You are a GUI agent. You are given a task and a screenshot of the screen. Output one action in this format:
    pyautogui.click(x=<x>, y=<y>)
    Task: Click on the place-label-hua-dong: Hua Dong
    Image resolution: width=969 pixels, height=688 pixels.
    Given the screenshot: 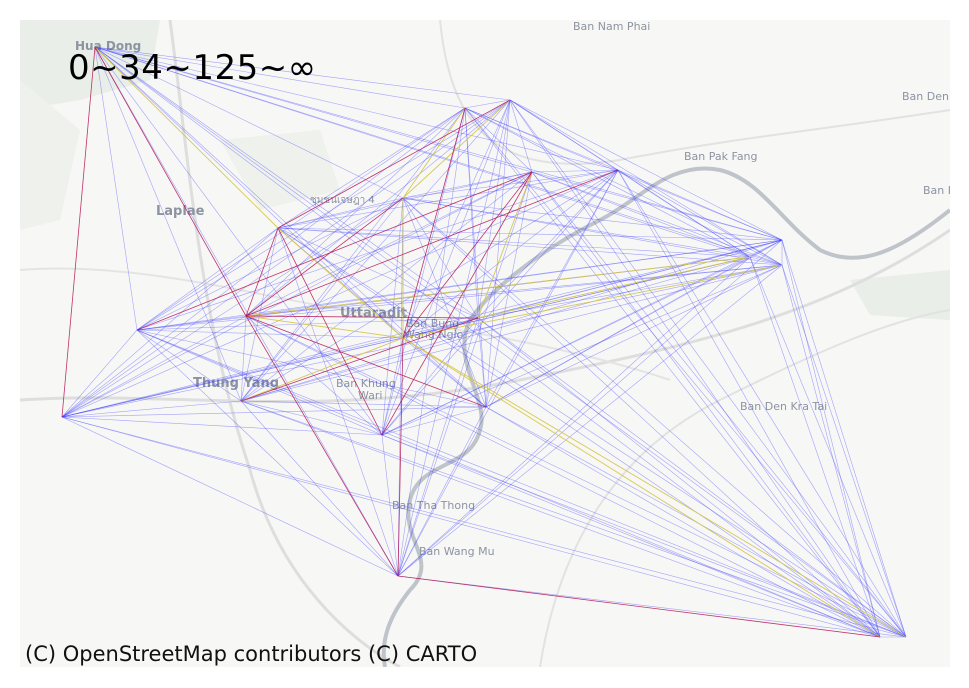 What is the action you would take?
    pyautogui.click(x=108, y=46)
    